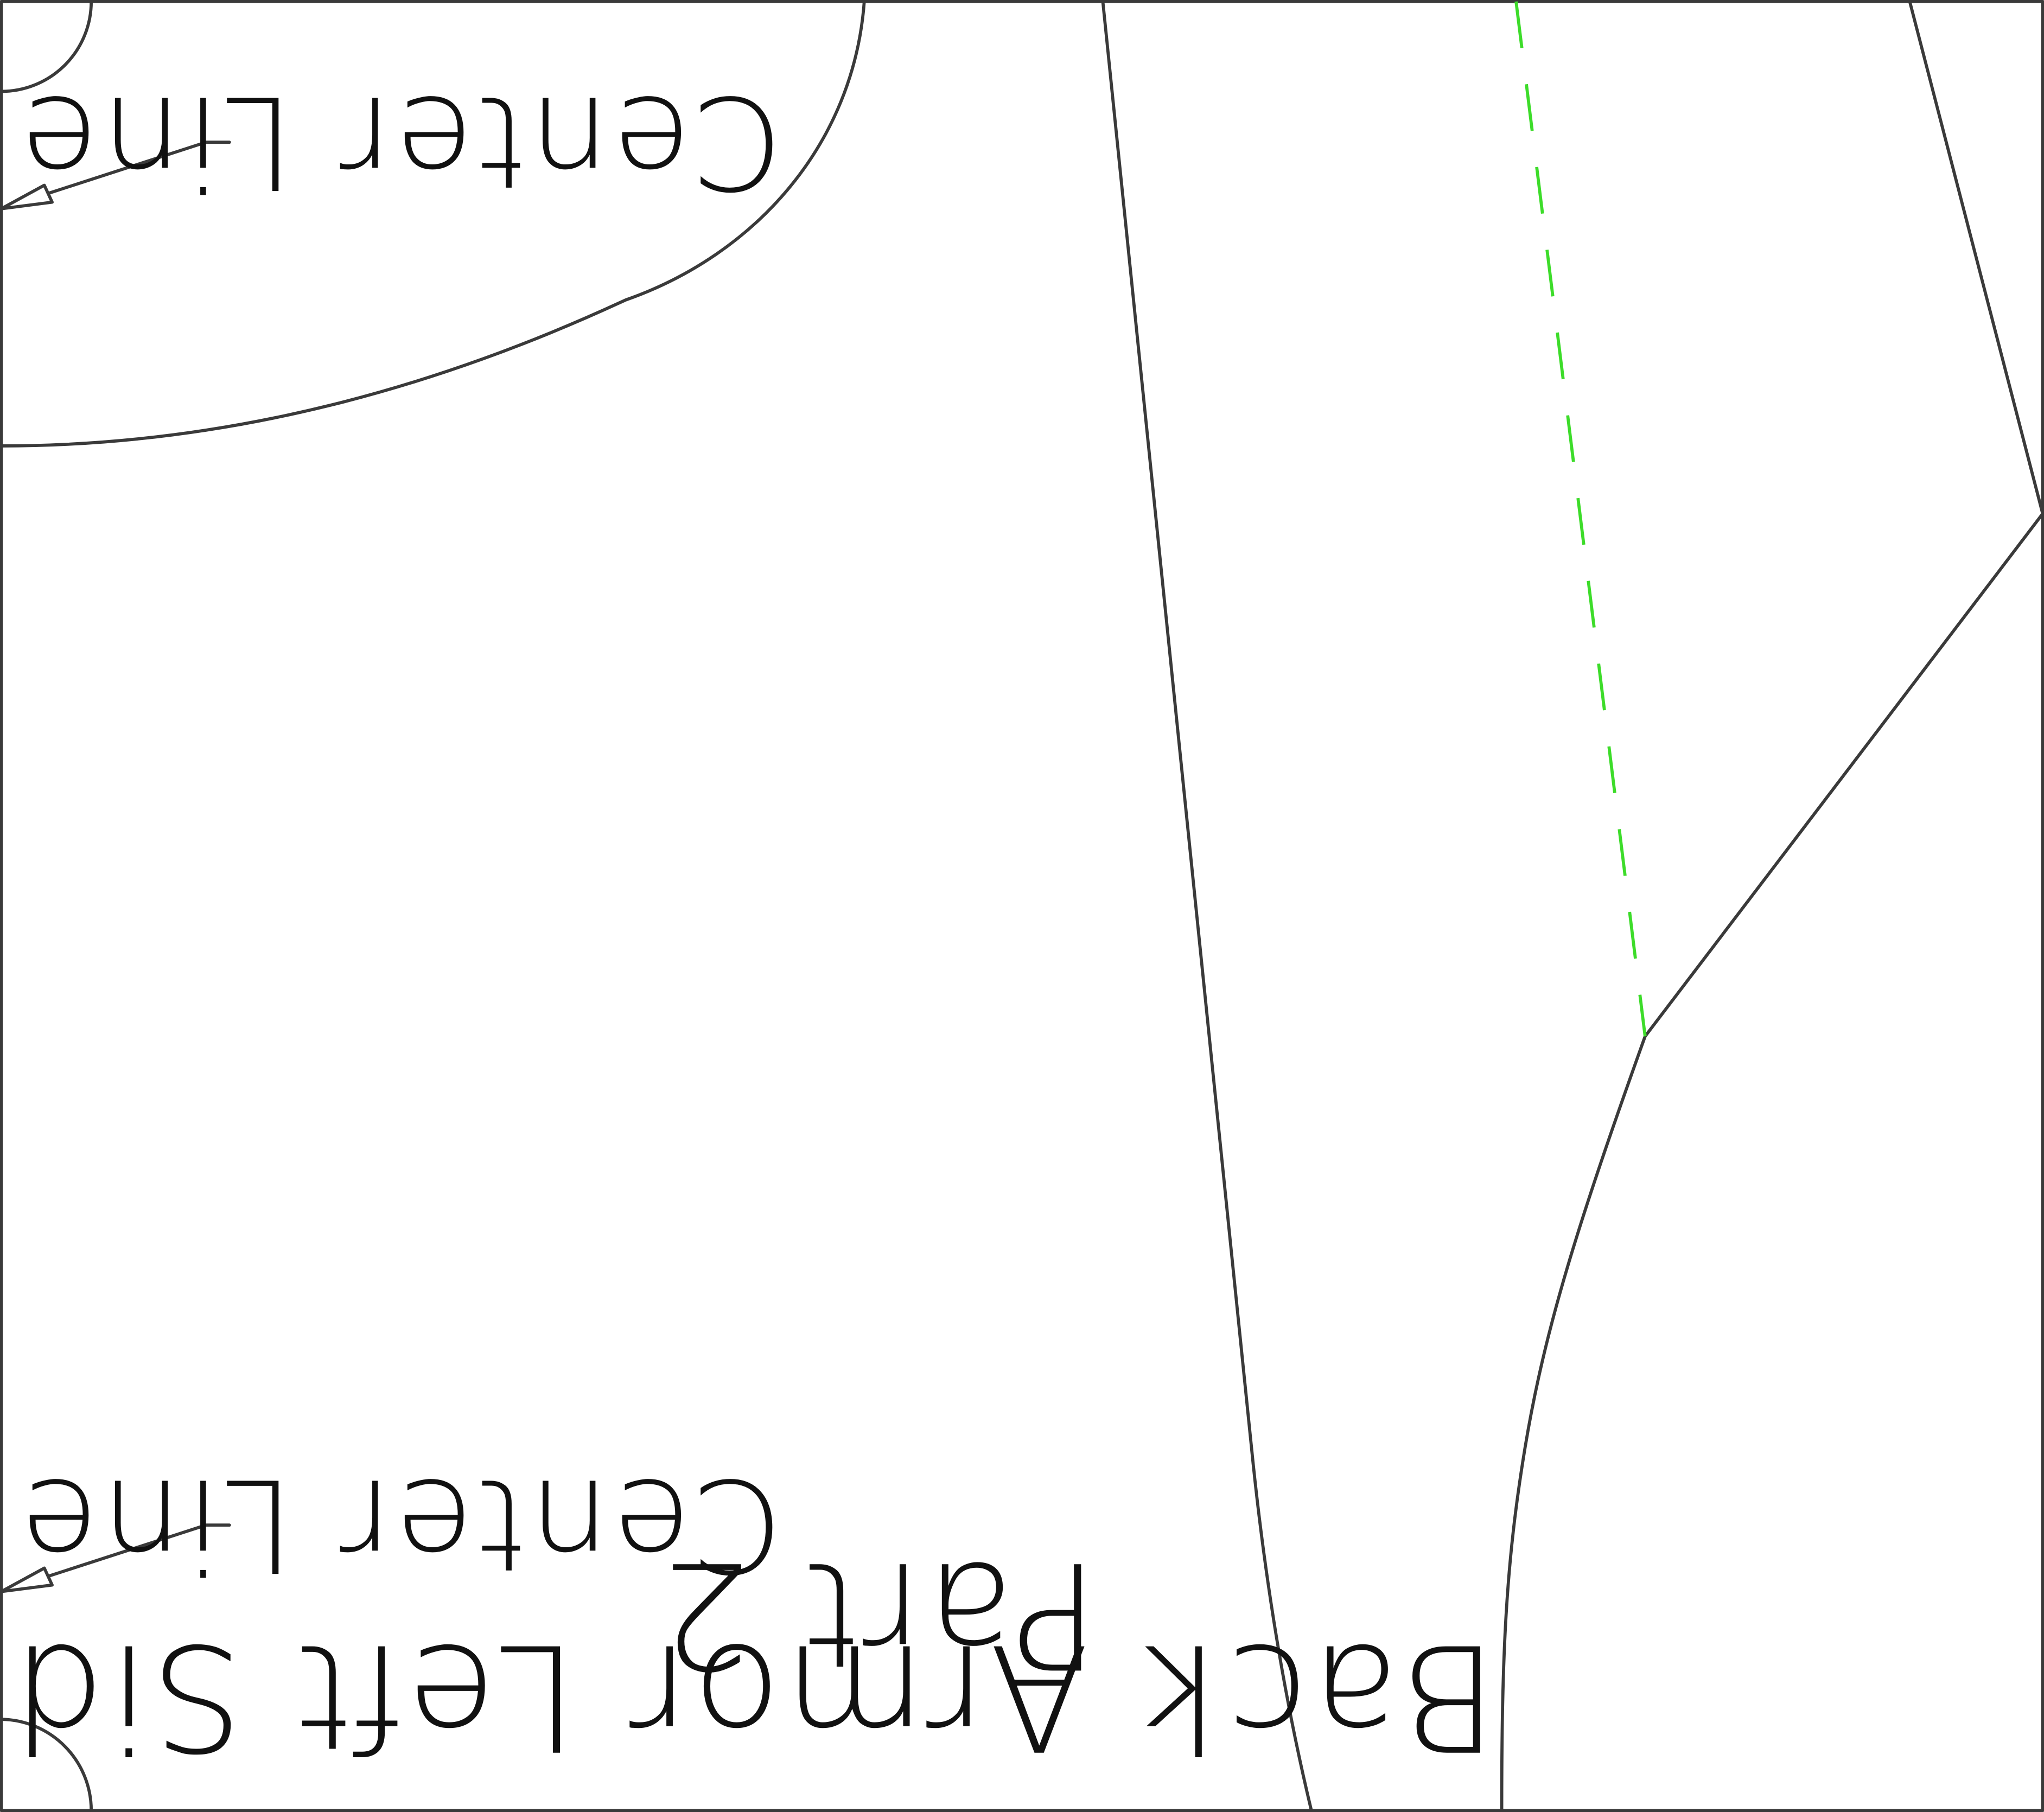  I want to click on piece-title-label: Back Armor Left Side, so click(749, 1697).